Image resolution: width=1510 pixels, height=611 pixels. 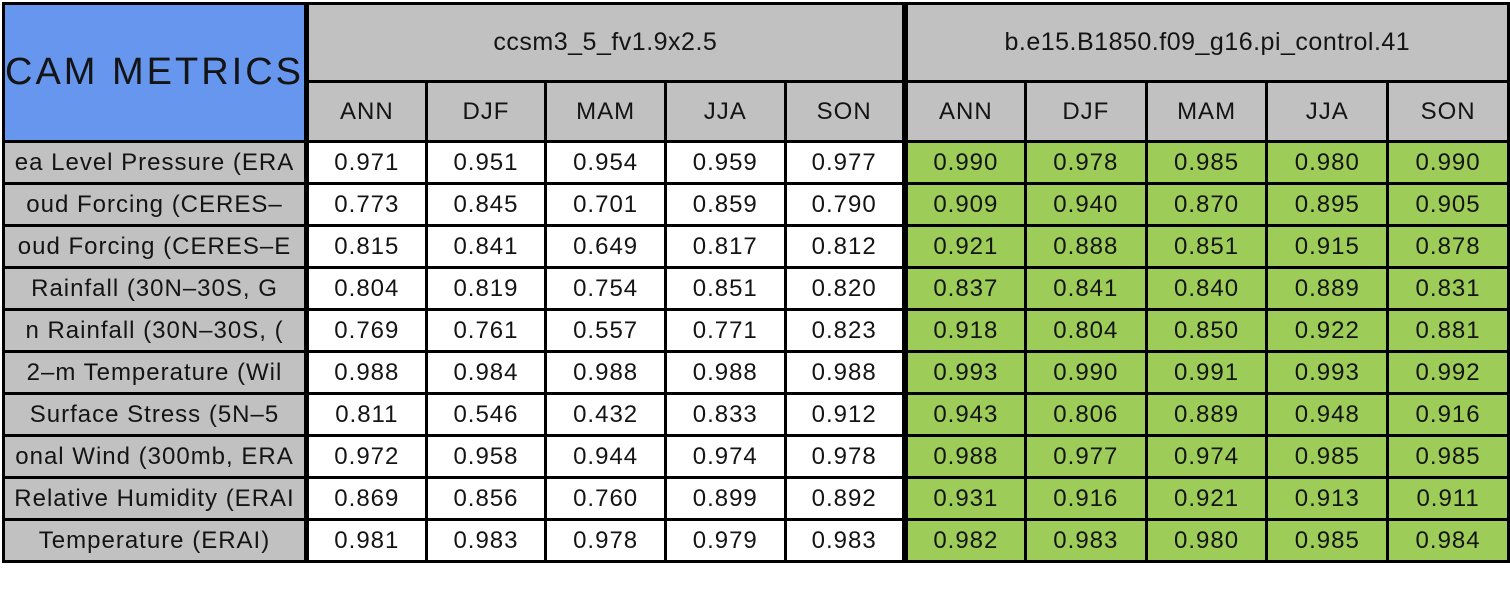 I want to click on metric-value: 0.819, so click(x=486, y=288).